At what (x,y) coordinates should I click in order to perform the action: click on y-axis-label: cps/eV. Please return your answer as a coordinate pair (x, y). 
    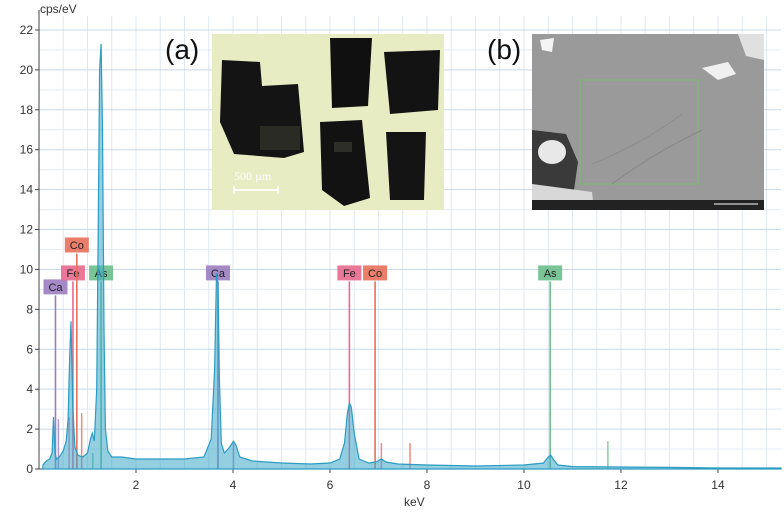
    Looking at the image, I should click on (58, 9).